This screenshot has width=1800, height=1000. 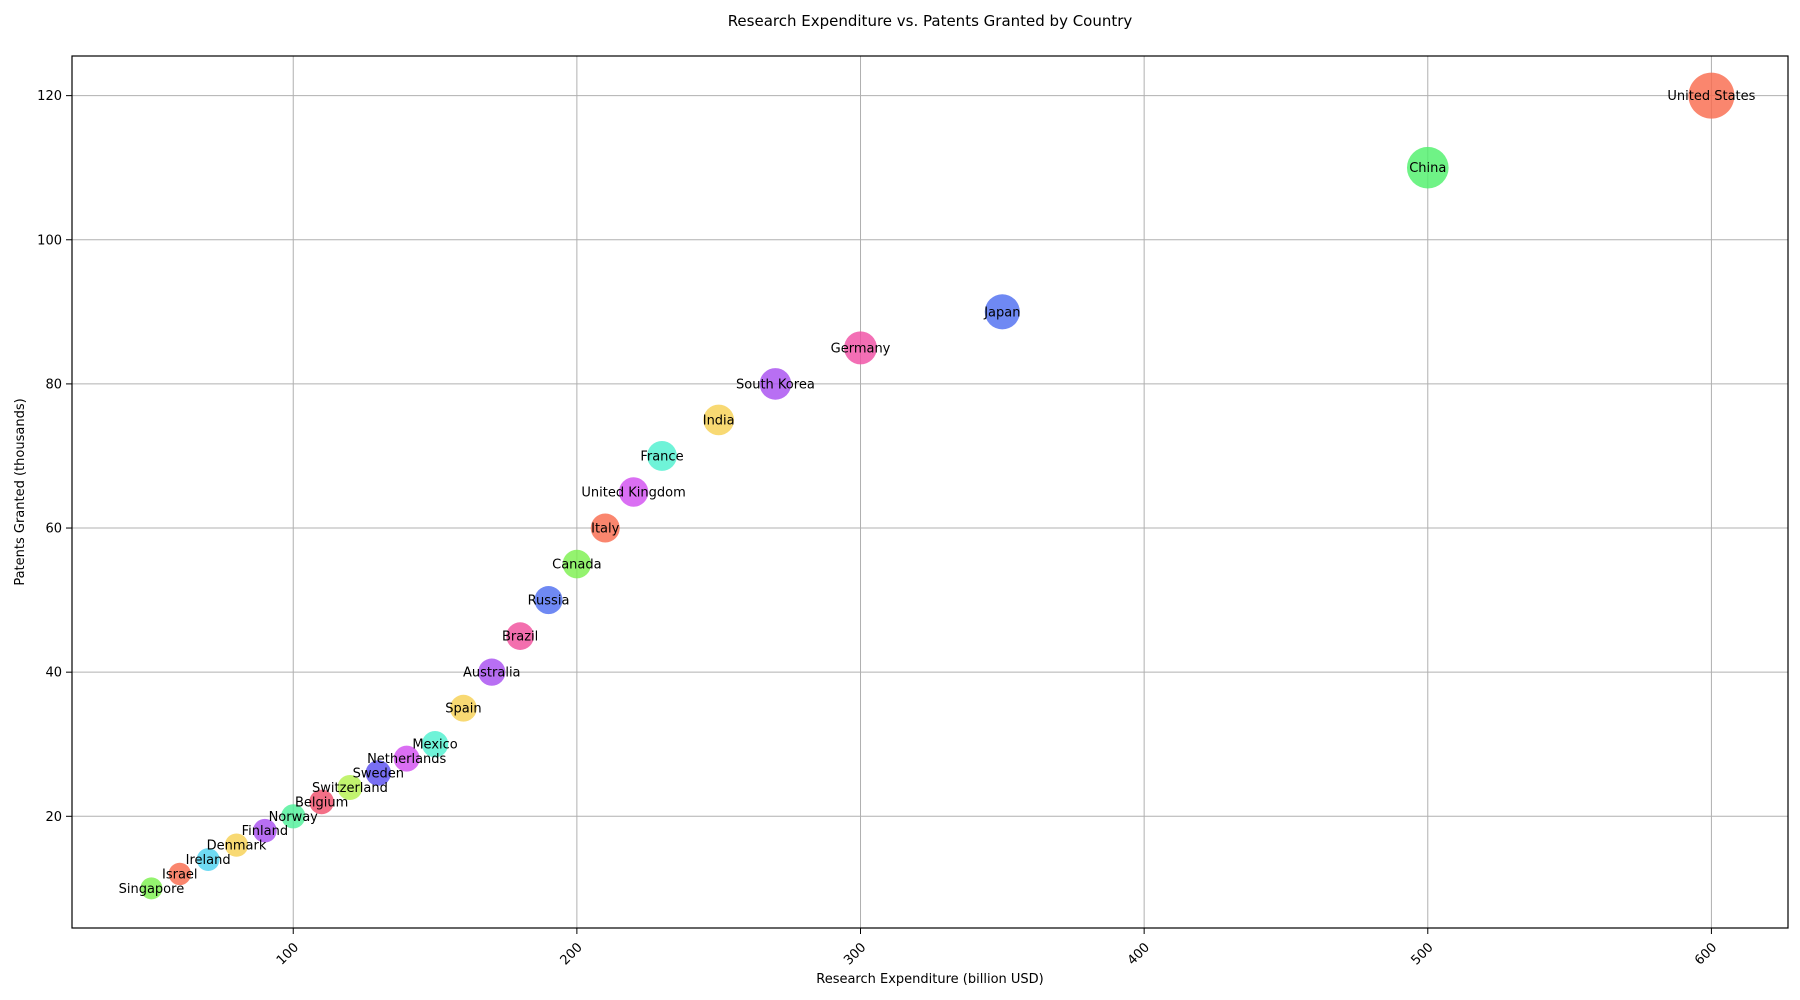 What do you see at coordinates (1139, 954) in the screenshot?
I see `x-tick-label: 400` at bounding box center [1139, 954].